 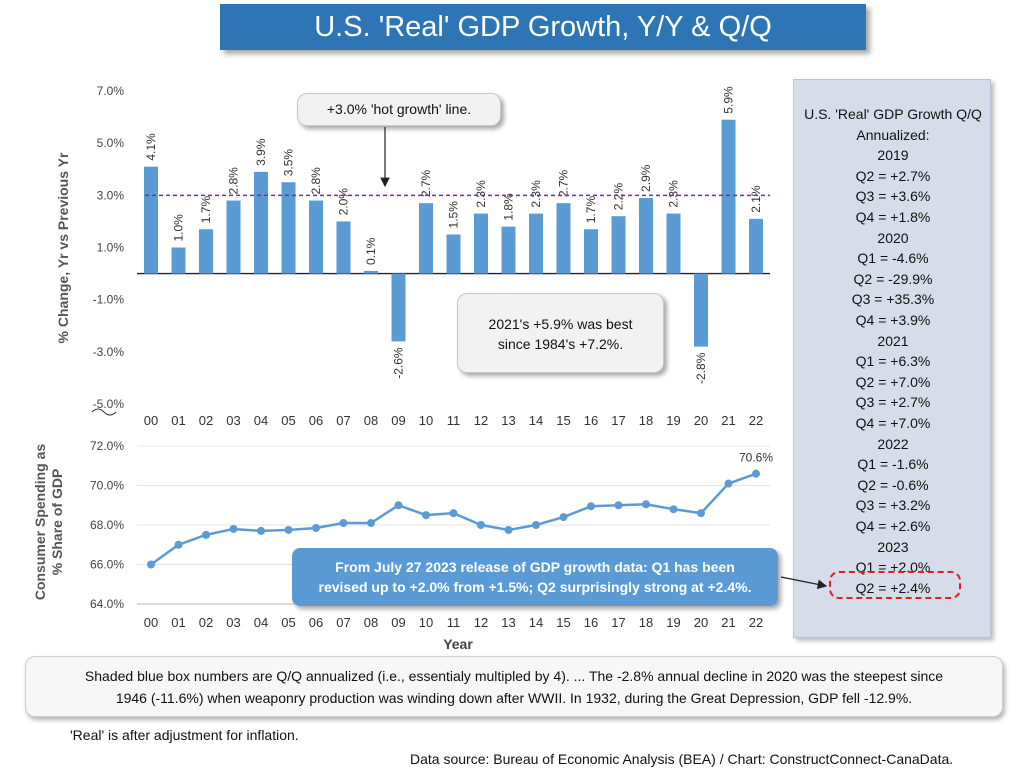 I want to click on bar-x-tick-label: 16, so click(x=591, y=420).